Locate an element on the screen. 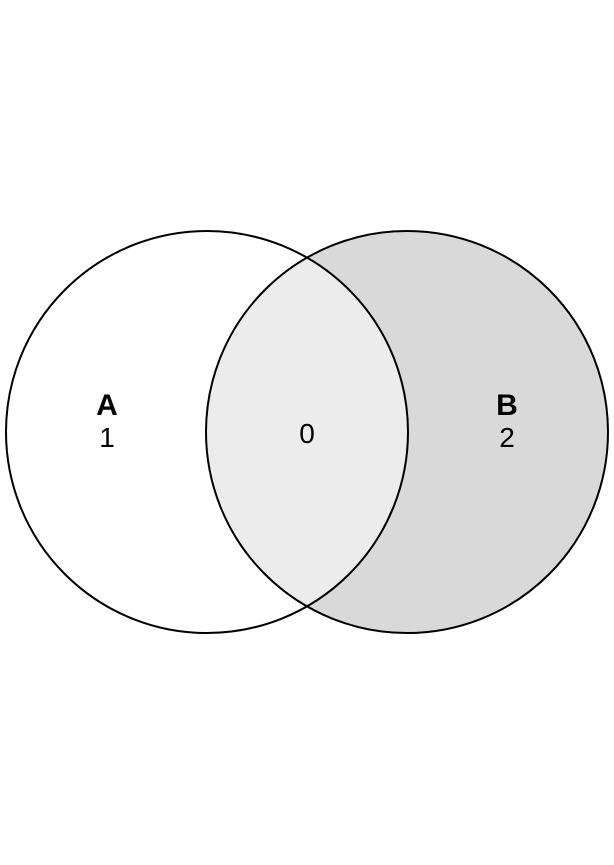  intersection-count: 0 is located at coordinates (307, 433).